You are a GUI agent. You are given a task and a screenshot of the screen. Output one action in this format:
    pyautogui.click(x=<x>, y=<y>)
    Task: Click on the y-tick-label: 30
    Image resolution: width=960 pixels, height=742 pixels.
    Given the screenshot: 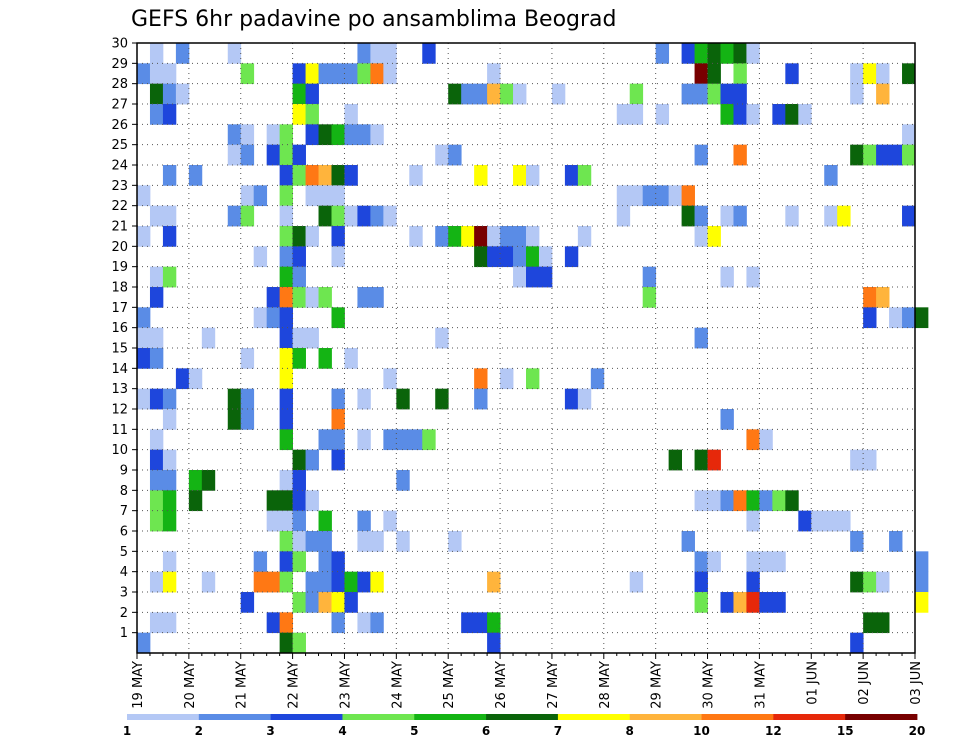 What is the action you would take?
    pyautogui.click(x=119, y=44)
    